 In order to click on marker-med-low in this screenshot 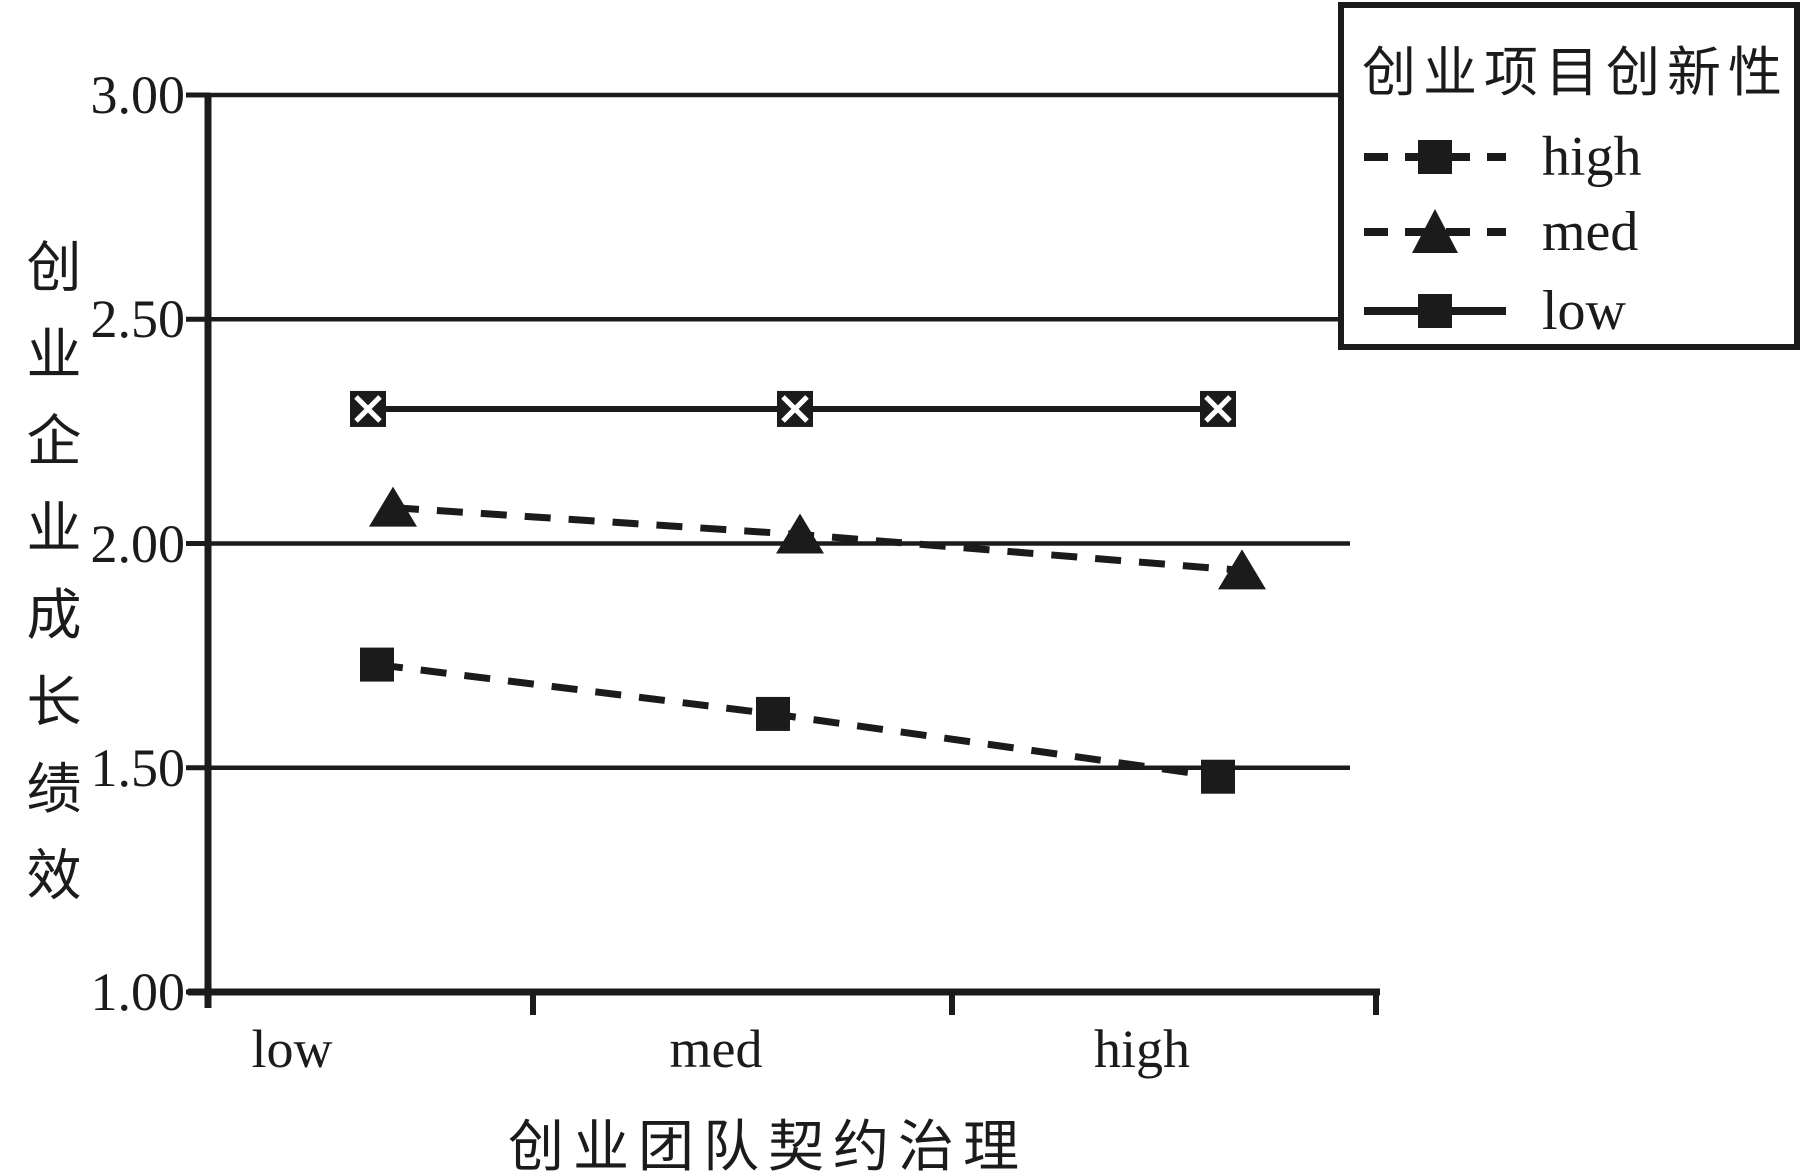, I will do `click(393, 506)`.